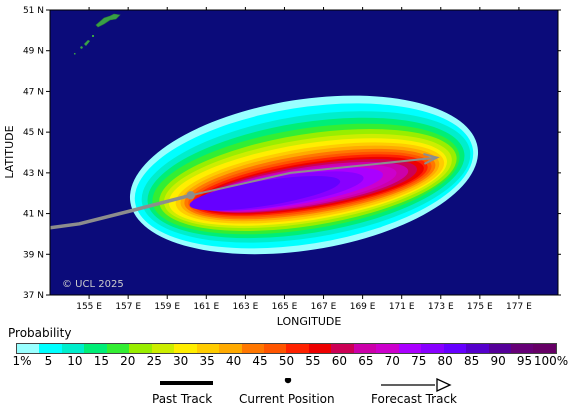  Describe the element at coordinates (89, 307) in the screenshot. I see `lon-tick-label: 155 E` at that location.